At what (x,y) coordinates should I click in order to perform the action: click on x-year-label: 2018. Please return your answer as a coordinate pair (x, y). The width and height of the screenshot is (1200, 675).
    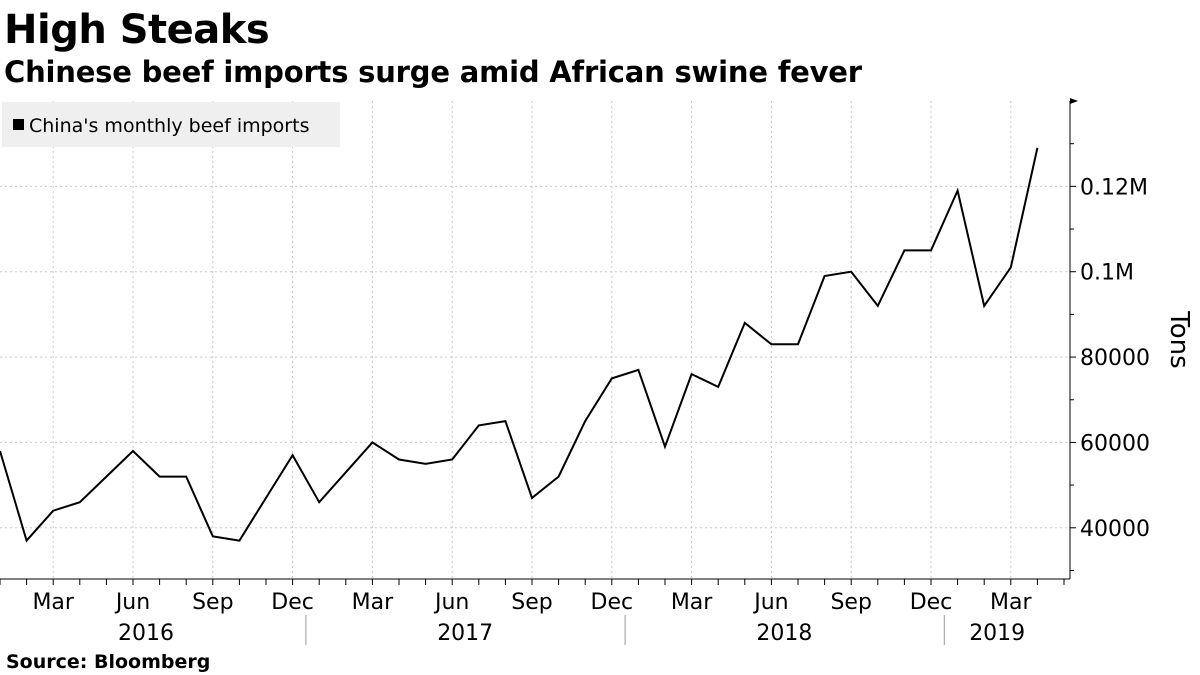
    Looking at the image, I should click on (784, 633).